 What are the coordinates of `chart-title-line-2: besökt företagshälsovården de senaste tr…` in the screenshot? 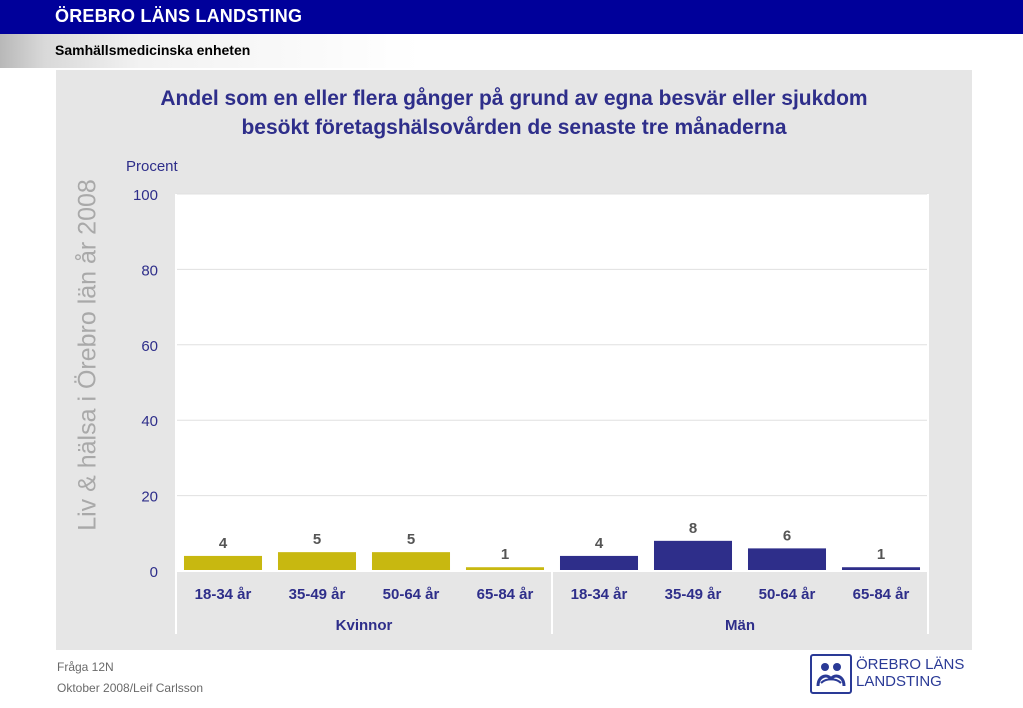 It's located at (514, 127).